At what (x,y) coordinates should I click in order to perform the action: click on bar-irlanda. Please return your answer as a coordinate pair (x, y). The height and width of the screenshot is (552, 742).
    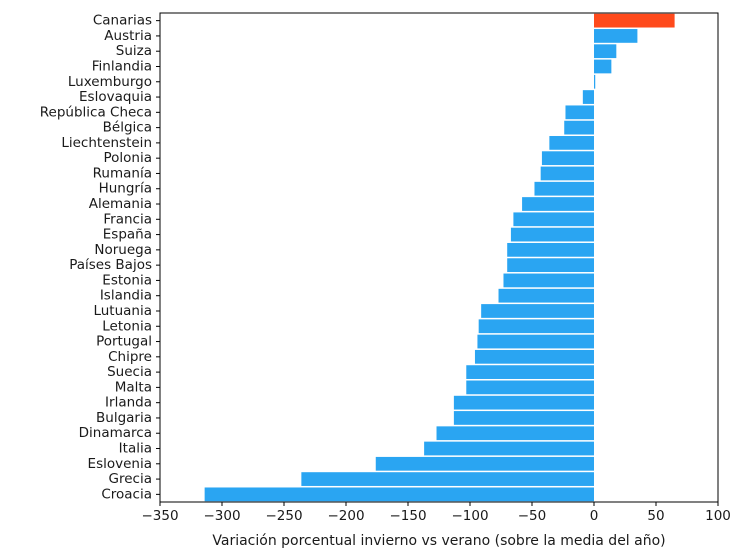
    Looking at the image, I should click on (523, 402).